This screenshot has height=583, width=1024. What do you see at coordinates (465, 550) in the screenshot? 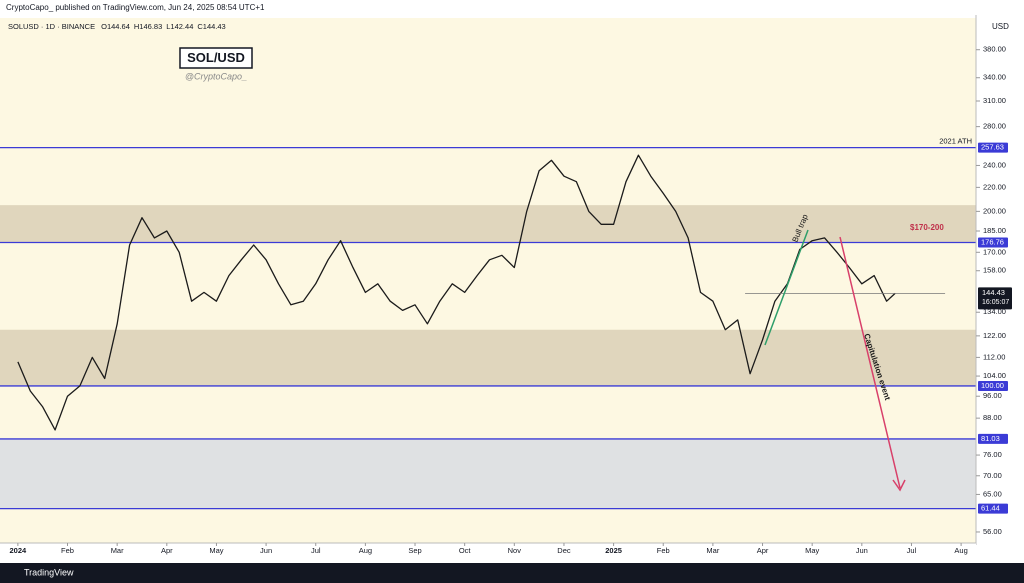
I see `x-tick-label: Oct` at bounding box center [465, 550].